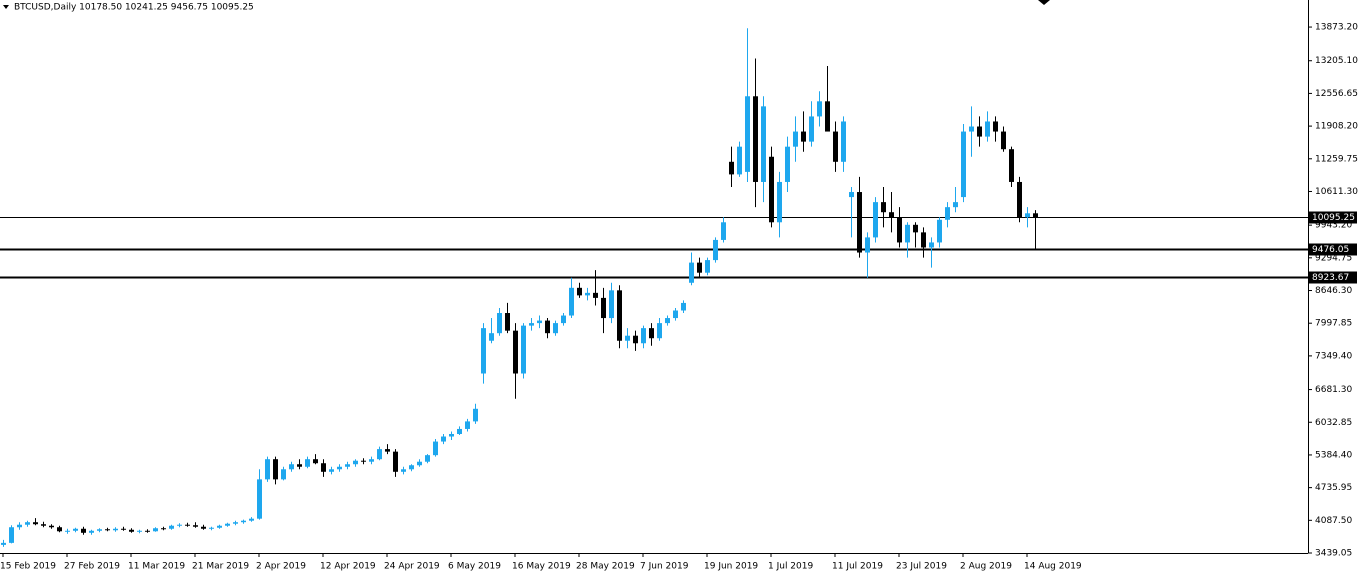  What do you see at coordinates (1333, 521) in the screenshot?
I see `y-tick-label: 4087.50` at bounding box center [1333, 521].